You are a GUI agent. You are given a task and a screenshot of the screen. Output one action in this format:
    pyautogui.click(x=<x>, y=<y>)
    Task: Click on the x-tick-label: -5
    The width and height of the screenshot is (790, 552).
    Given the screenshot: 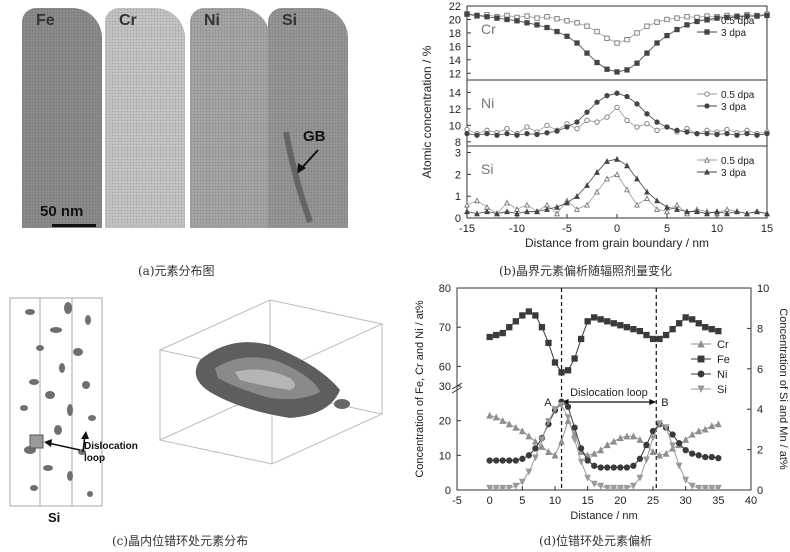 What is the action you would take?
    pyautogui.click(x=567, y=229)
    